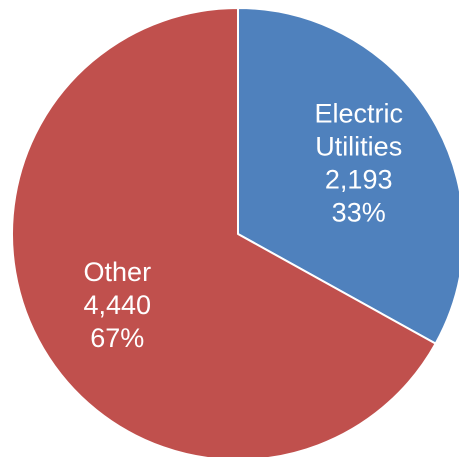 The image size is (459, 462). I want to click on slice-category-label: Other, so click(118, 272).